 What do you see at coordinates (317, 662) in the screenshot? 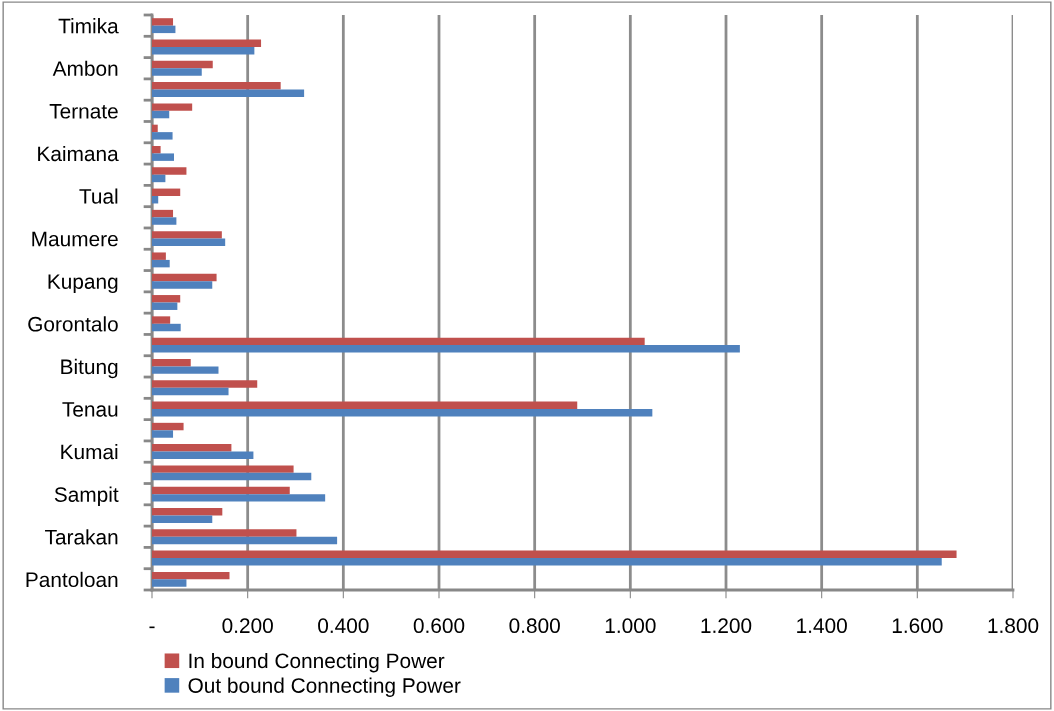
I see `legend-label: In bound Connecting Power` at bounding box center [317, 662].